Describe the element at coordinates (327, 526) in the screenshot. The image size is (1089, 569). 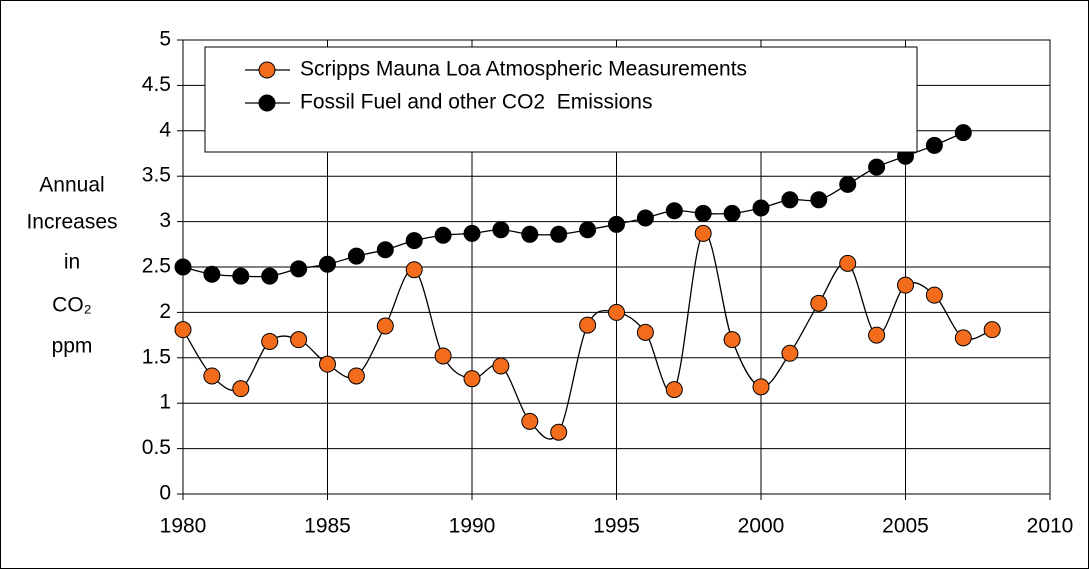
I see `x-tick-label: 1985` at that location.